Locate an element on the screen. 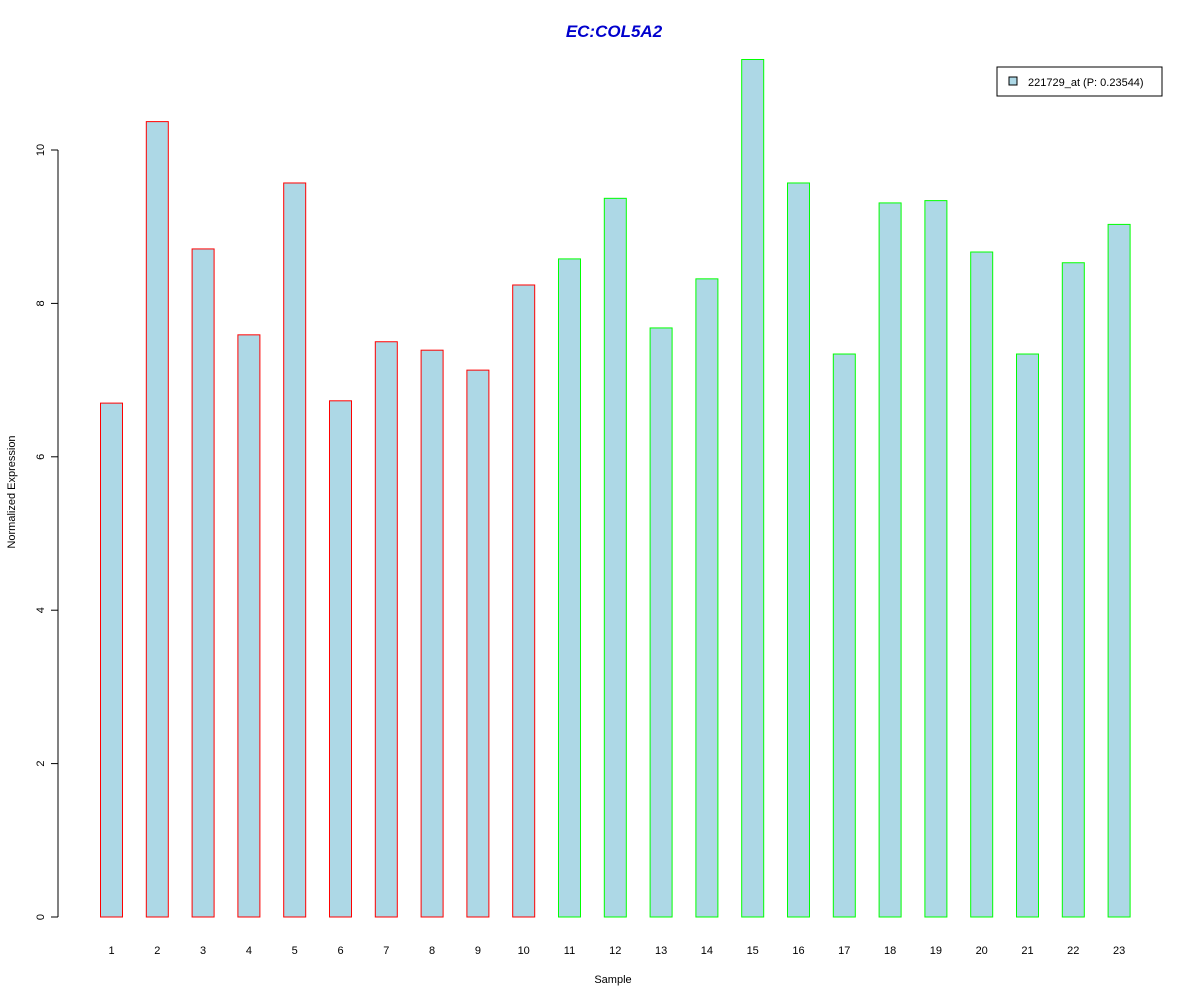 This screenshot has width=1200, height=1000. y-tick-label: 10 is located at coordinates (41, 150).